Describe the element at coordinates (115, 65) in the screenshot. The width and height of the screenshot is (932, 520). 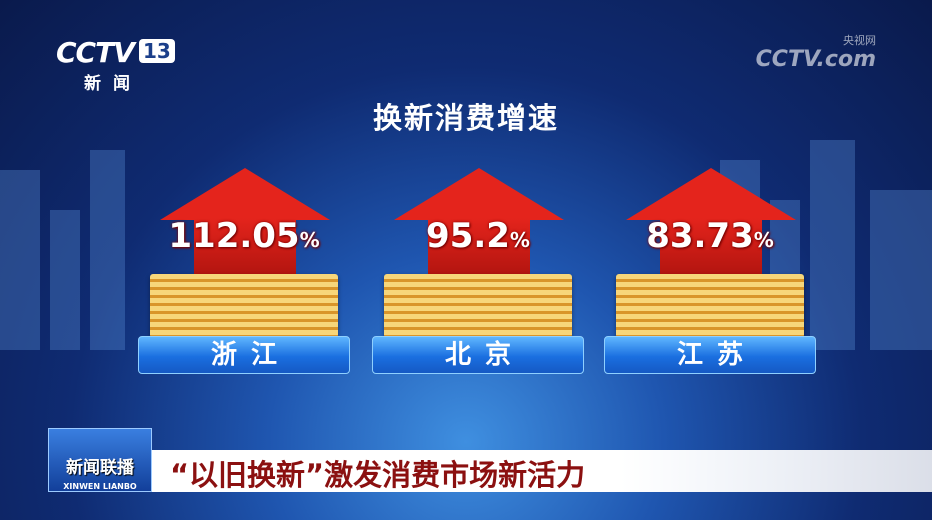
I see `cctv13-logo: CCTV 13 新闻` at that location.